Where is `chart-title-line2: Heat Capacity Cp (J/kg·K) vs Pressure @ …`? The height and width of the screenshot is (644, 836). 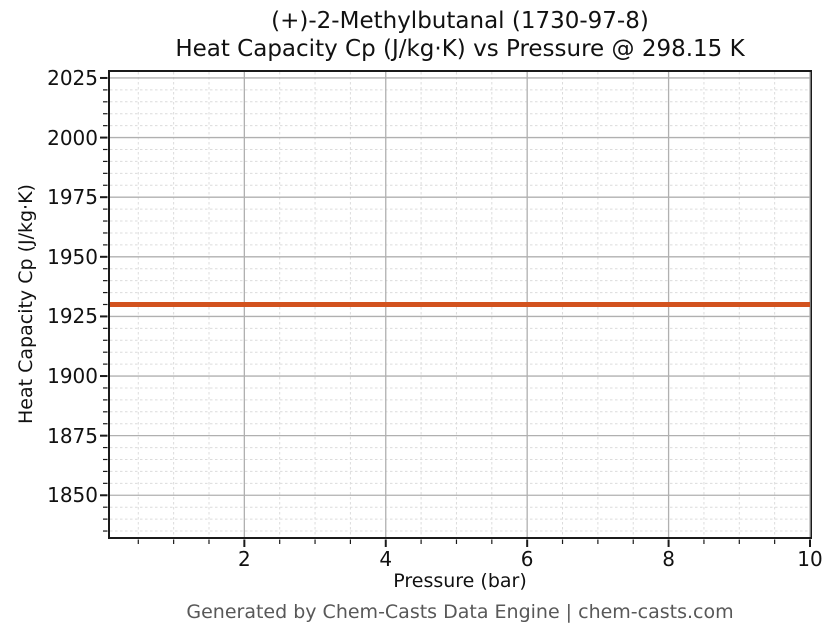
chart-title-line2: Heat Capacity Cp (J/kg·K) vs Pressure @ … is located at coordinates (460, 49).